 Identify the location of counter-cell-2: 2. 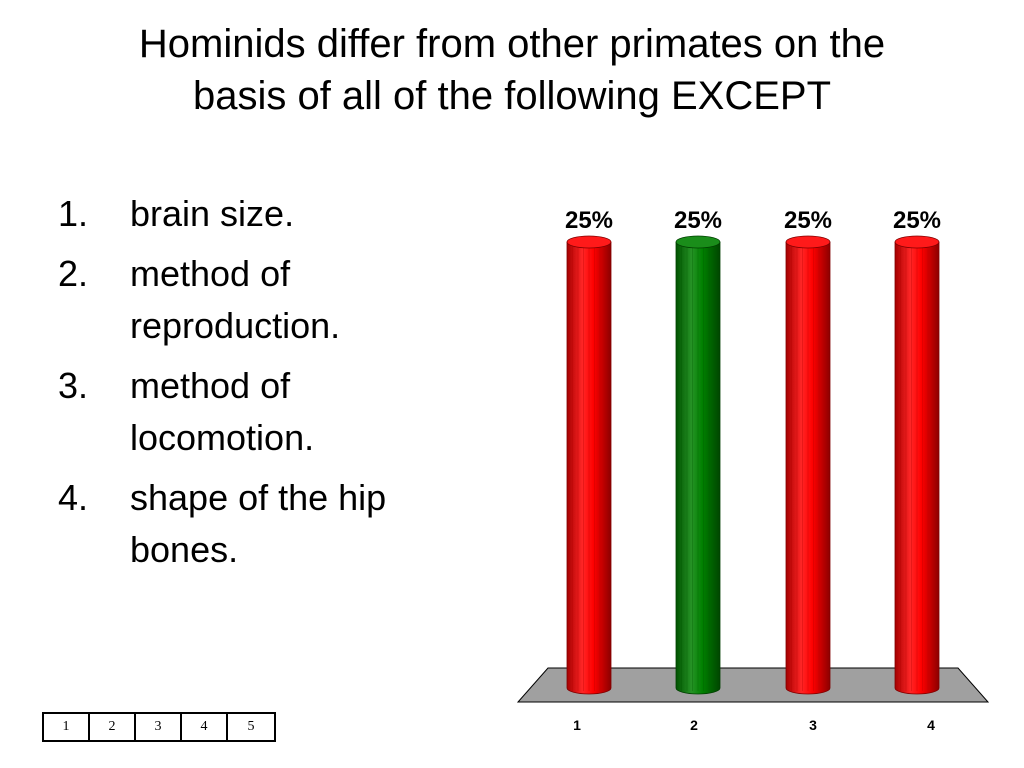
(113, 727).